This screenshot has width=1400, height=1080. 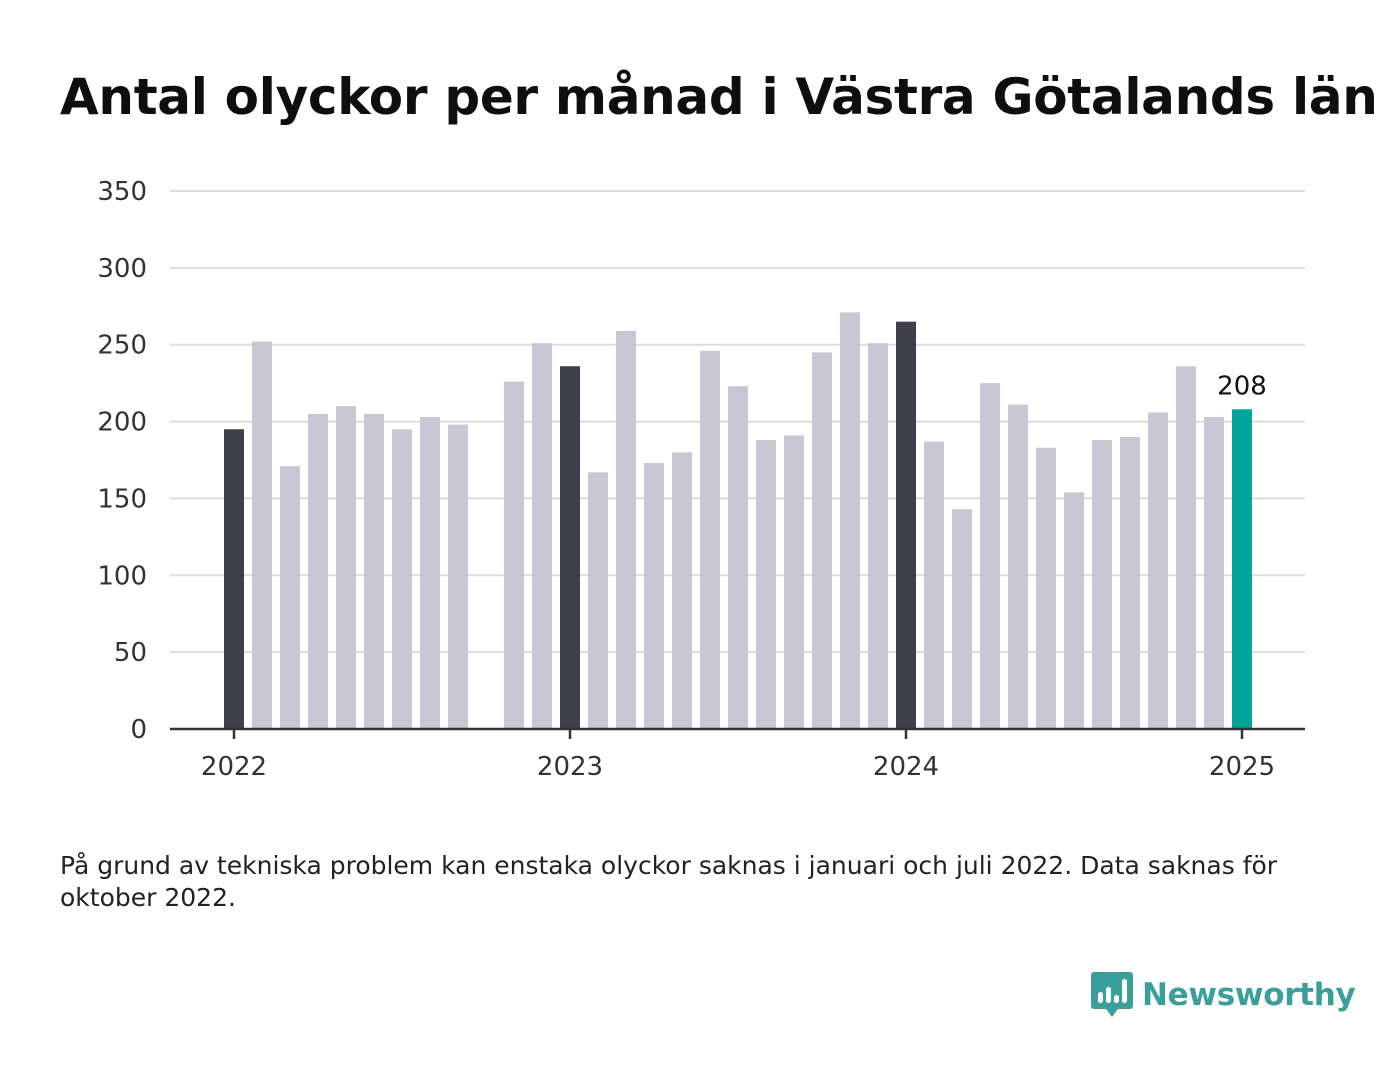 What do you see at coordinates (138, 730) in the screenshot?
I see `y-tick-label: 0` at bounding box center [138, 730].